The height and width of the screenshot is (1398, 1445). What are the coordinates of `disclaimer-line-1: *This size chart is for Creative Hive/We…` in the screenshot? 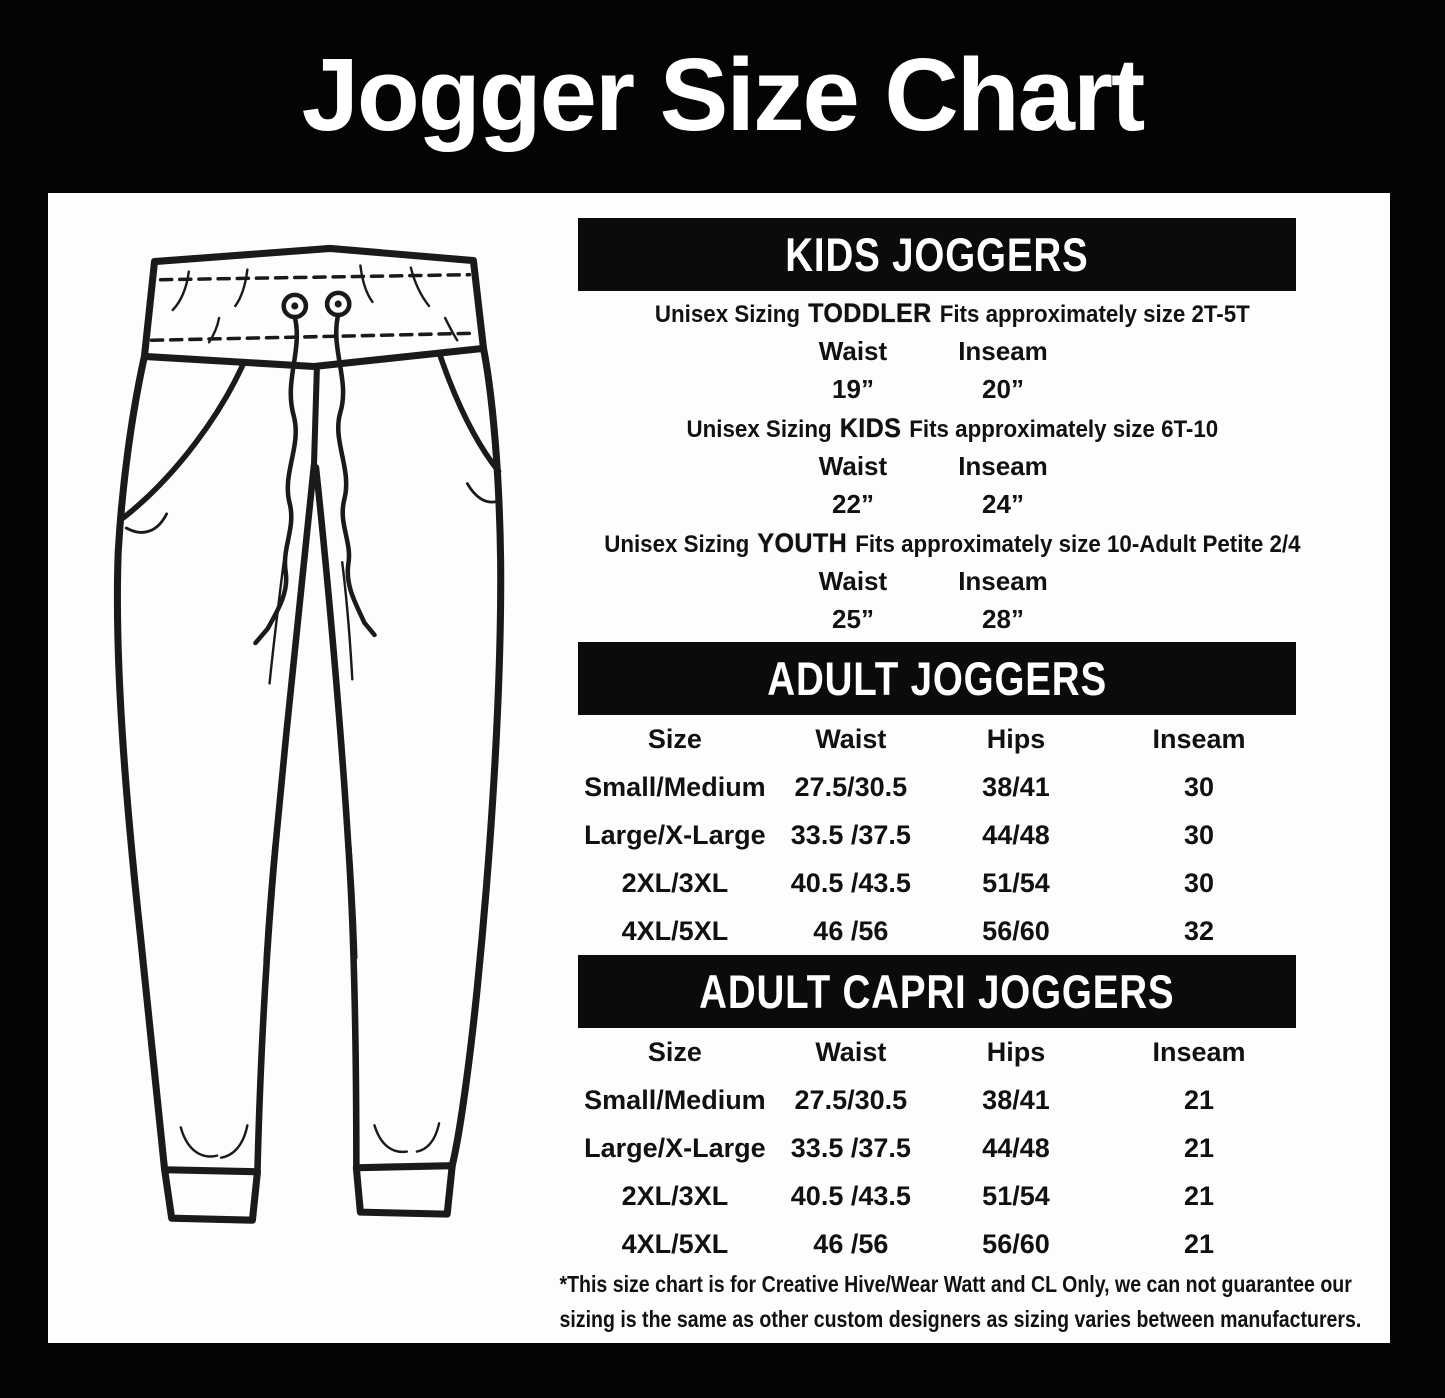 It's located at (955, 1284).